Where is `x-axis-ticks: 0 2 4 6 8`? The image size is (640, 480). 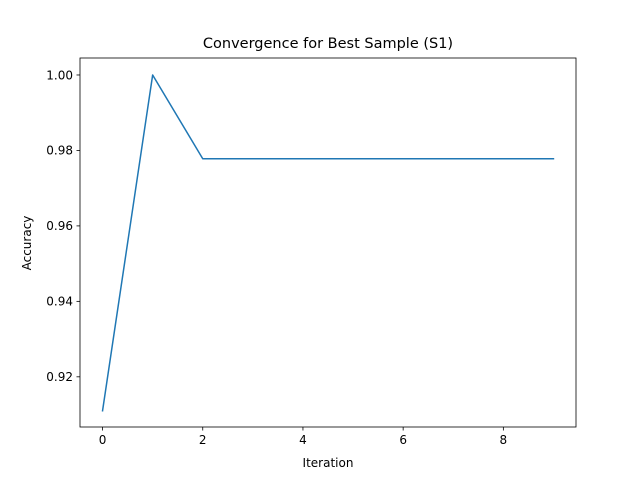 x-axis-ticks: 0 2 4 6 8 is located at coordinates (303, 437).